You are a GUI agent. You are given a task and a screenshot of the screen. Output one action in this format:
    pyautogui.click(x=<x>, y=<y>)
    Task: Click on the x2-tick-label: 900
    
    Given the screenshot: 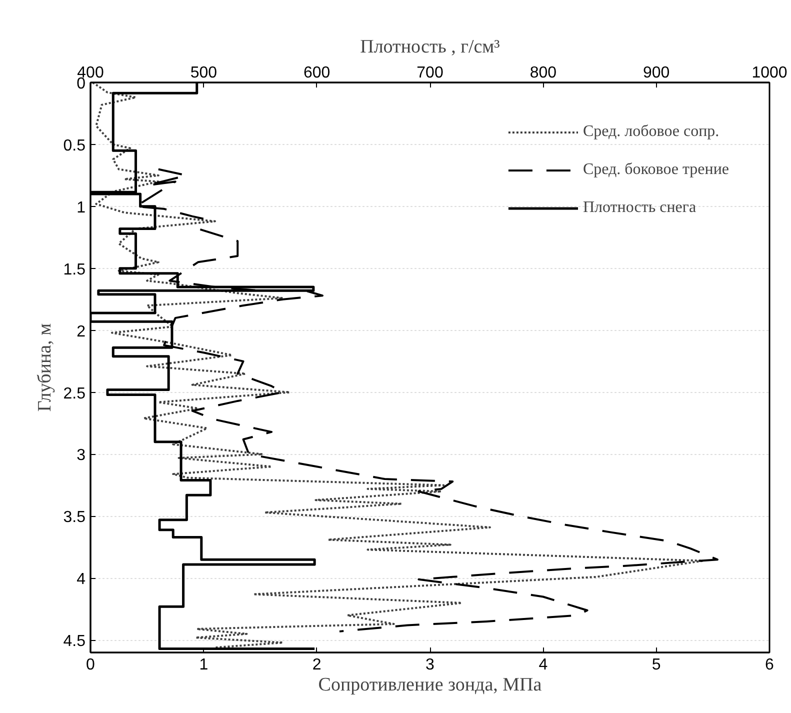 What is the action you would take?
    pyautogui.click(x=656, y=73)
    